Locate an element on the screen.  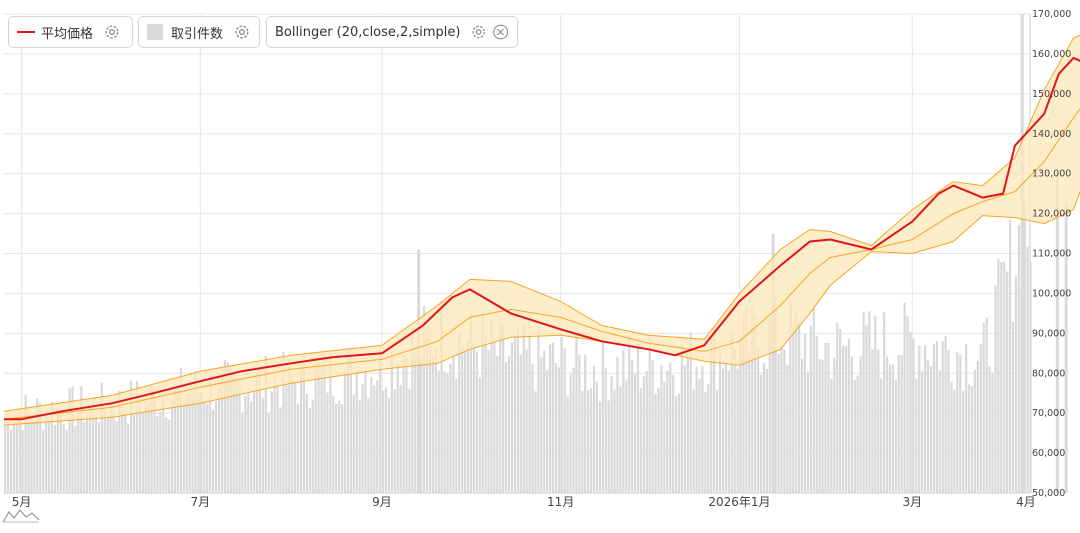
legend-volume: 取引件数 is located at coordinates (199, 32).